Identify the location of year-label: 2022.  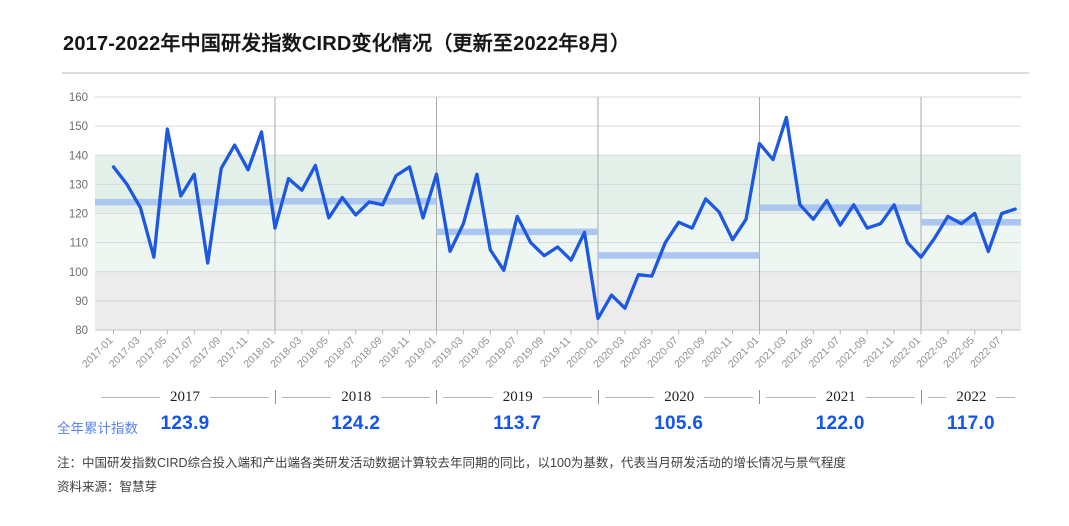
(971, 396).